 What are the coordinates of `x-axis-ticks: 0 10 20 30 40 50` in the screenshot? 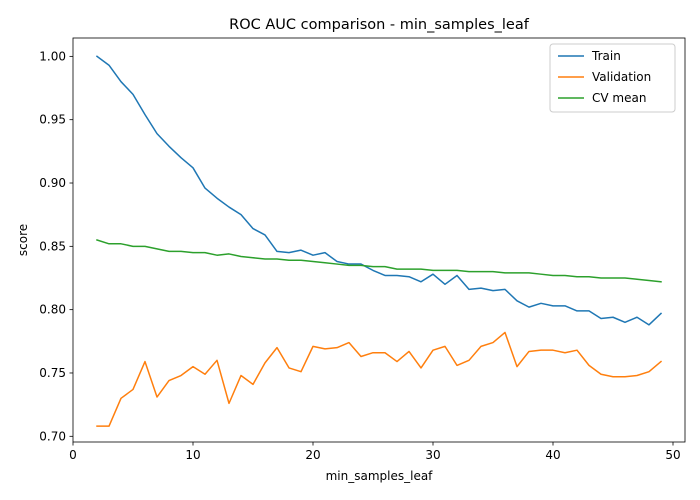 It's located at (375, 452).